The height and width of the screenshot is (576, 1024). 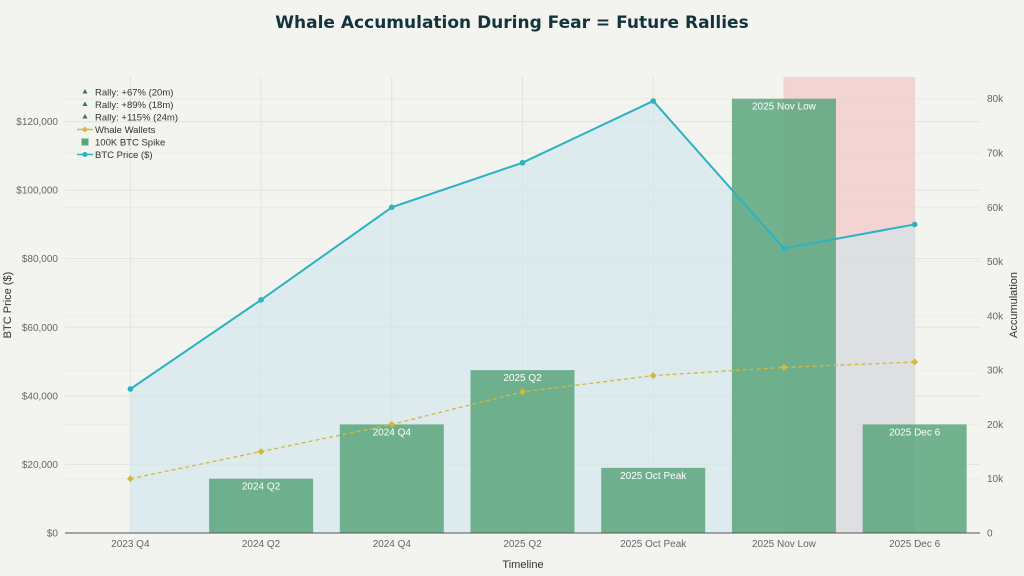 What do you see at coordinates (125, 130) in the screenshot?
I see `legend-label: Whale Wallets` at bounding box center [125, 130].